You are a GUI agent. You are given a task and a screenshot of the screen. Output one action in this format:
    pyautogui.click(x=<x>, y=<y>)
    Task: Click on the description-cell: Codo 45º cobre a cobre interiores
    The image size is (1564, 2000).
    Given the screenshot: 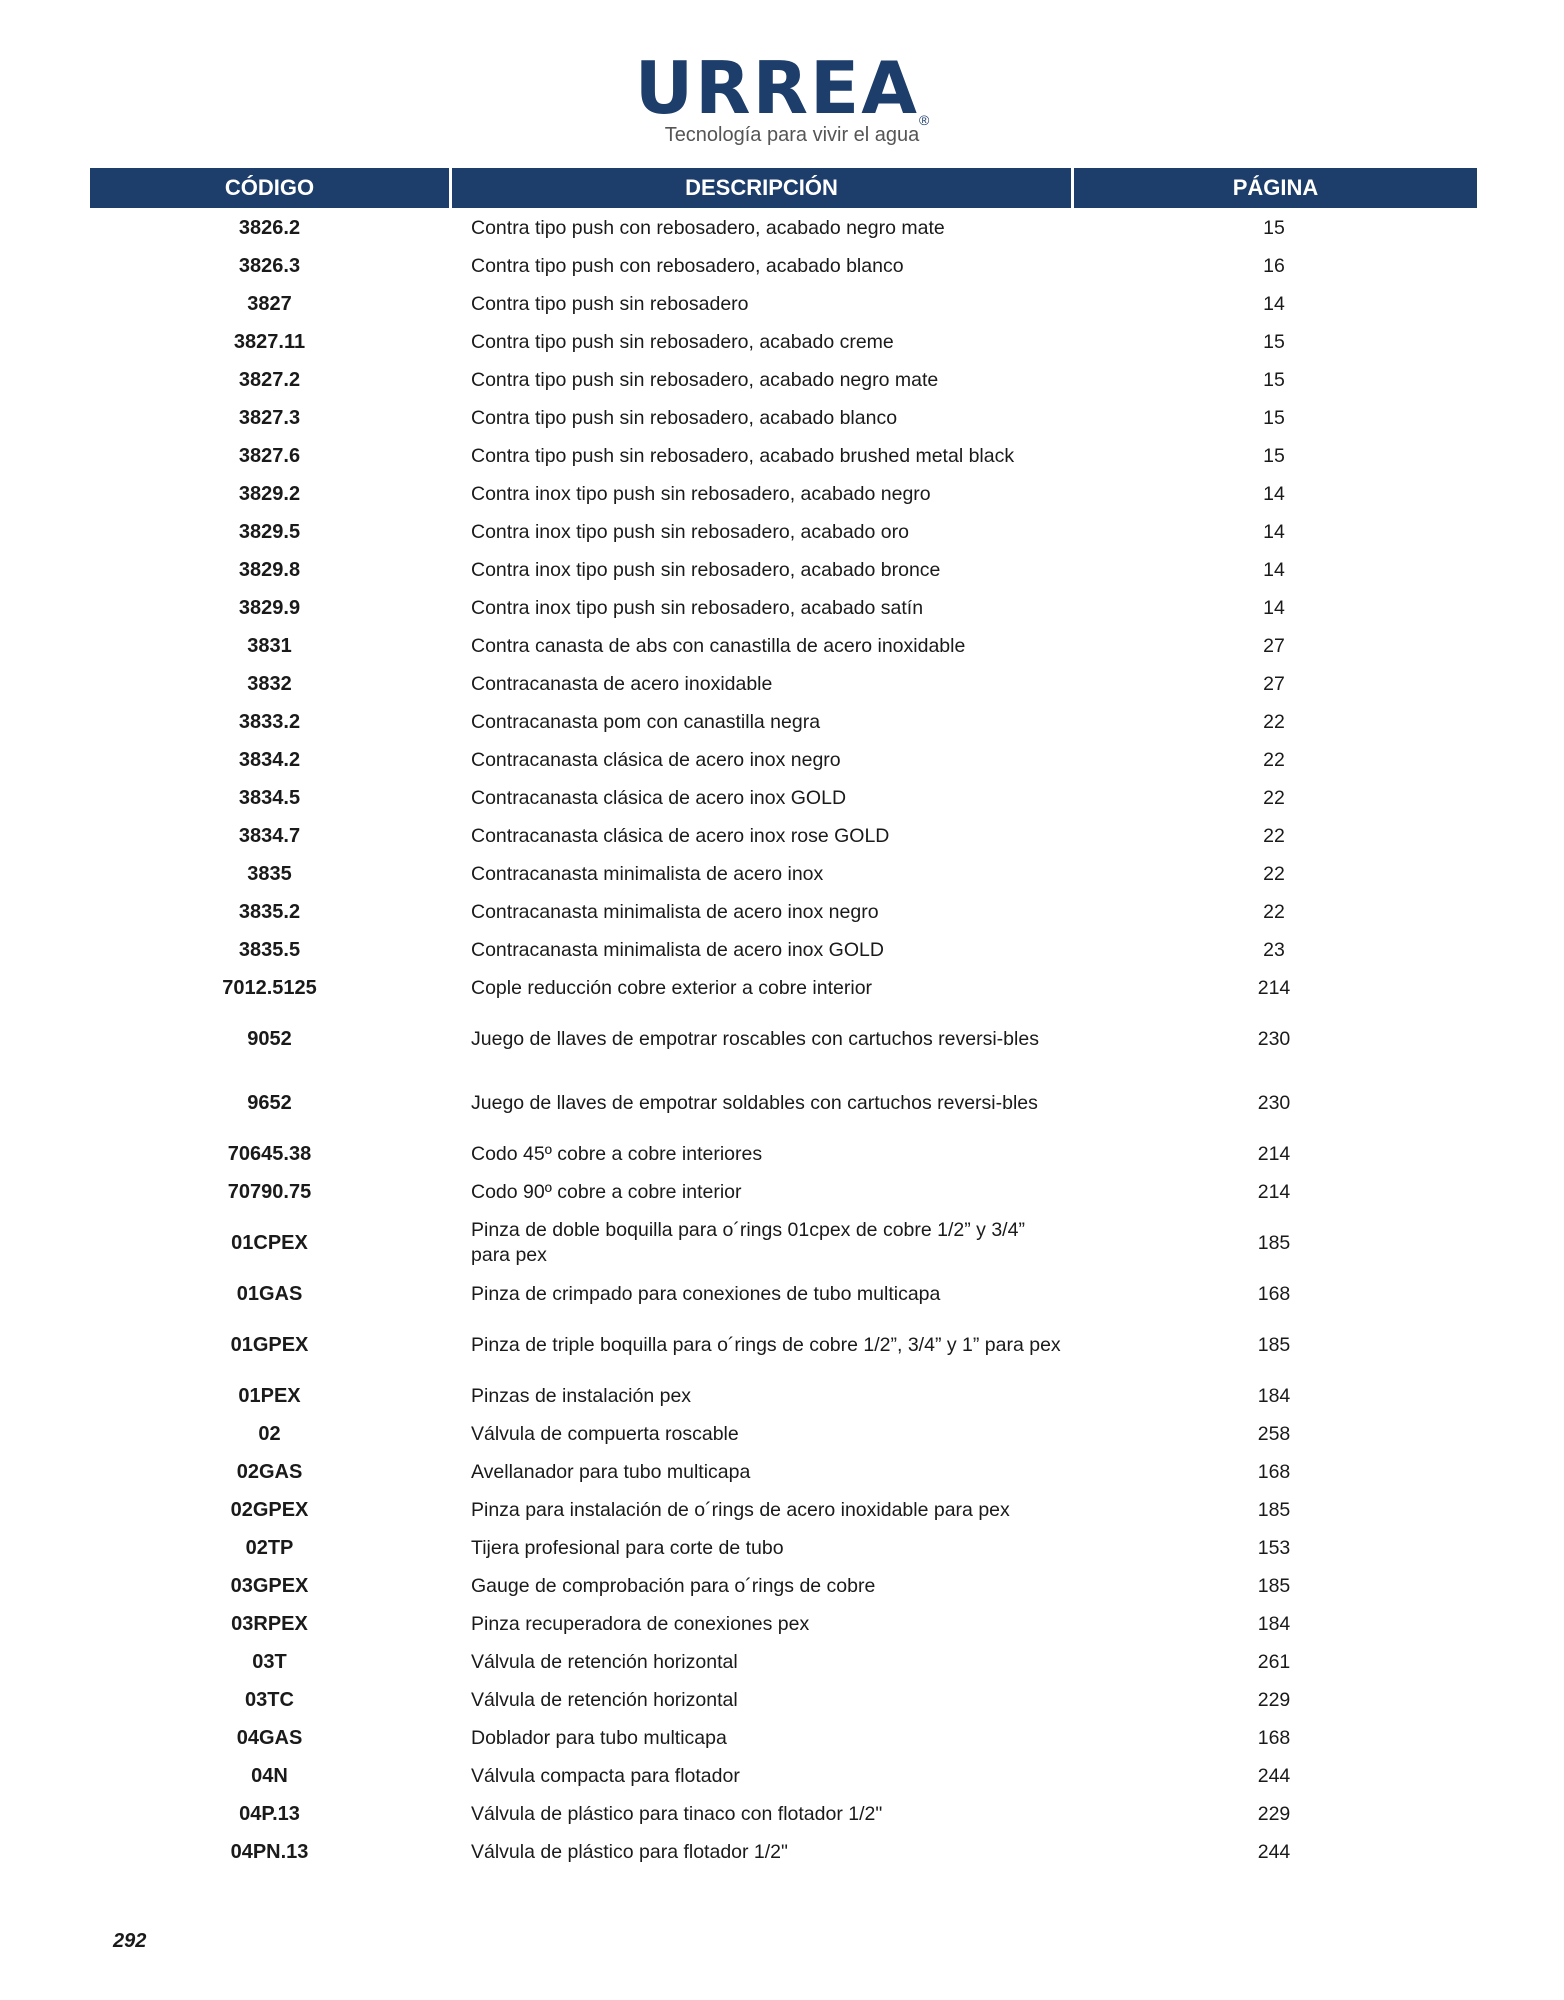 What is the action you would take?
    pyautogui.click(x=617, y=1153)
    